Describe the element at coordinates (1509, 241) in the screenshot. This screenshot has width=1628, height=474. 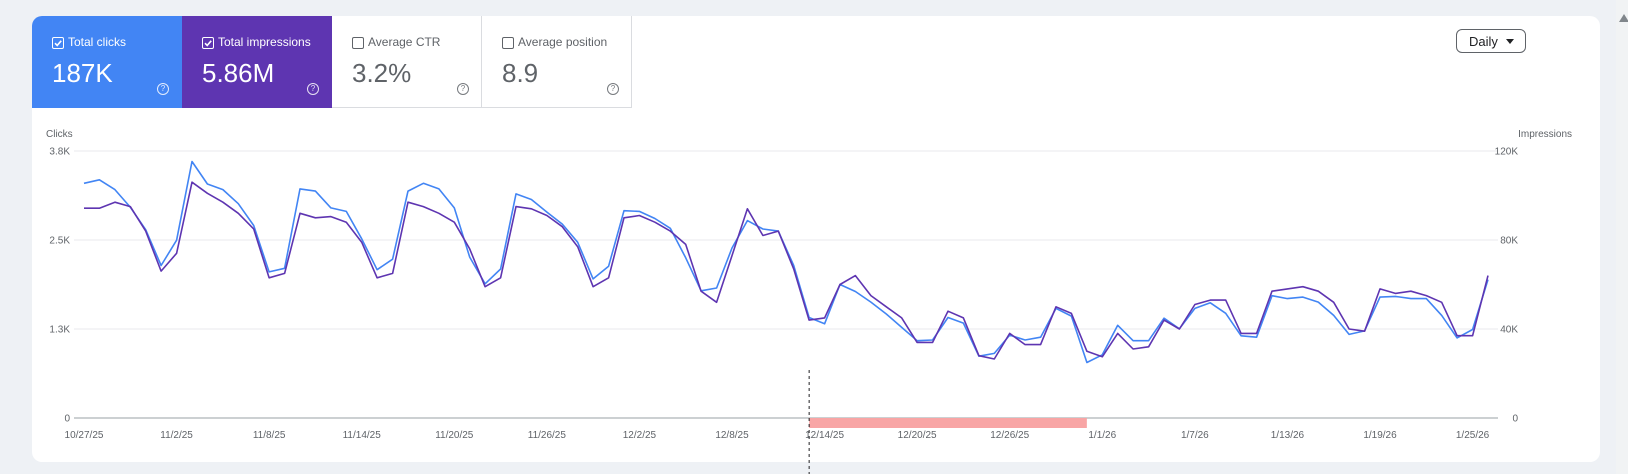
I see `y-right-tick-label: 80K` at that location.